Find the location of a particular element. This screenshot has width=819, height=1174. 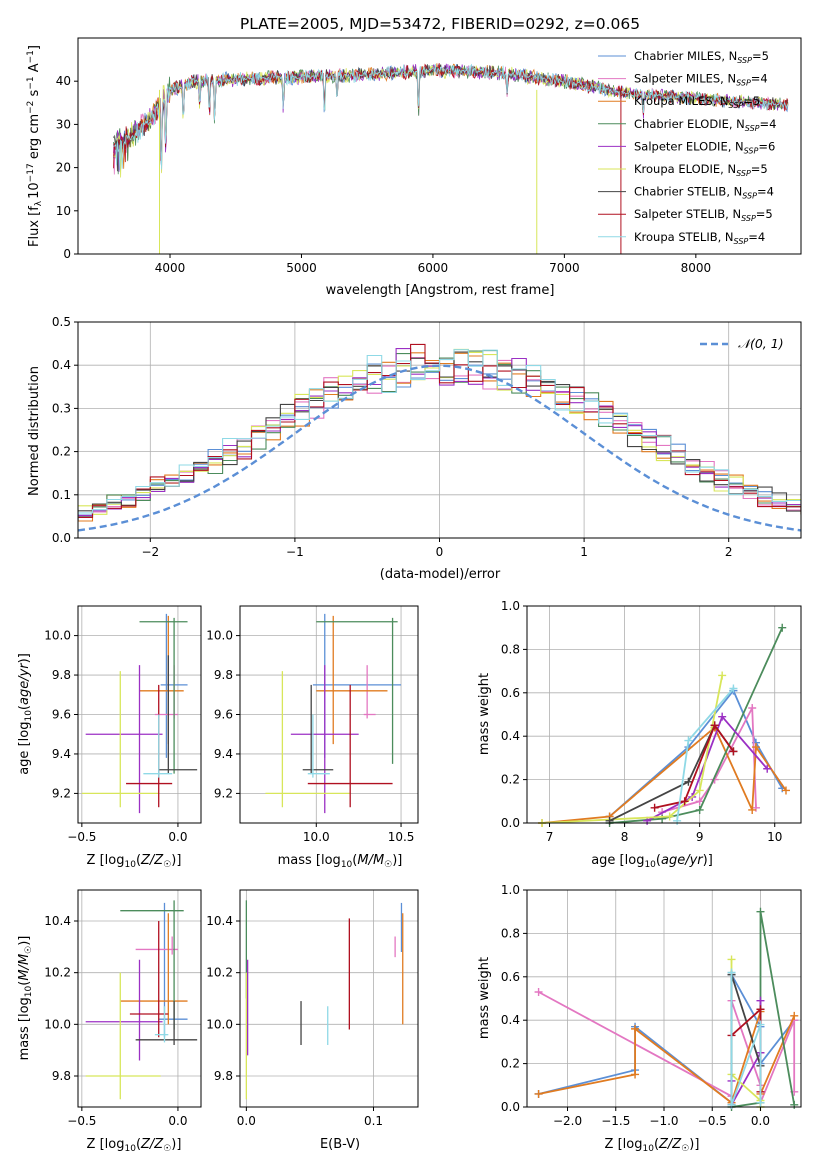

x-tick-label: −1 is located at coordinates (295, 552).